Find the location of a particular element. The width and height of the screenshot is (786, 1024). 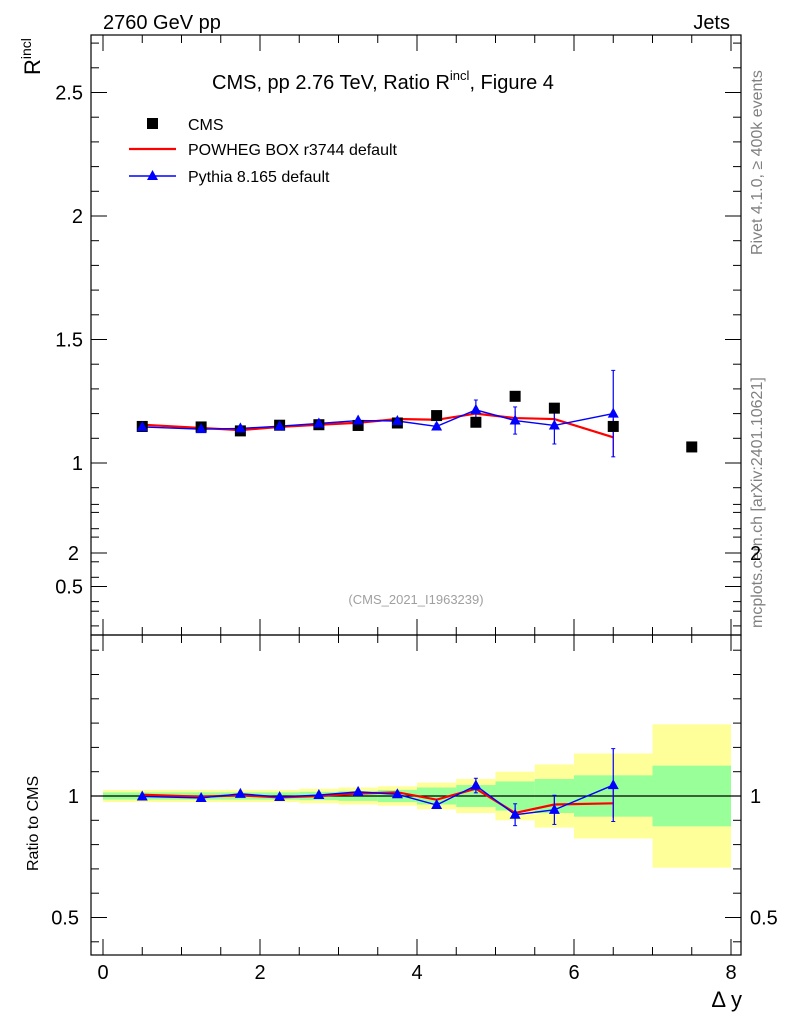

ratio-y-tick-label: 2 is located at coordinates (73, 554).